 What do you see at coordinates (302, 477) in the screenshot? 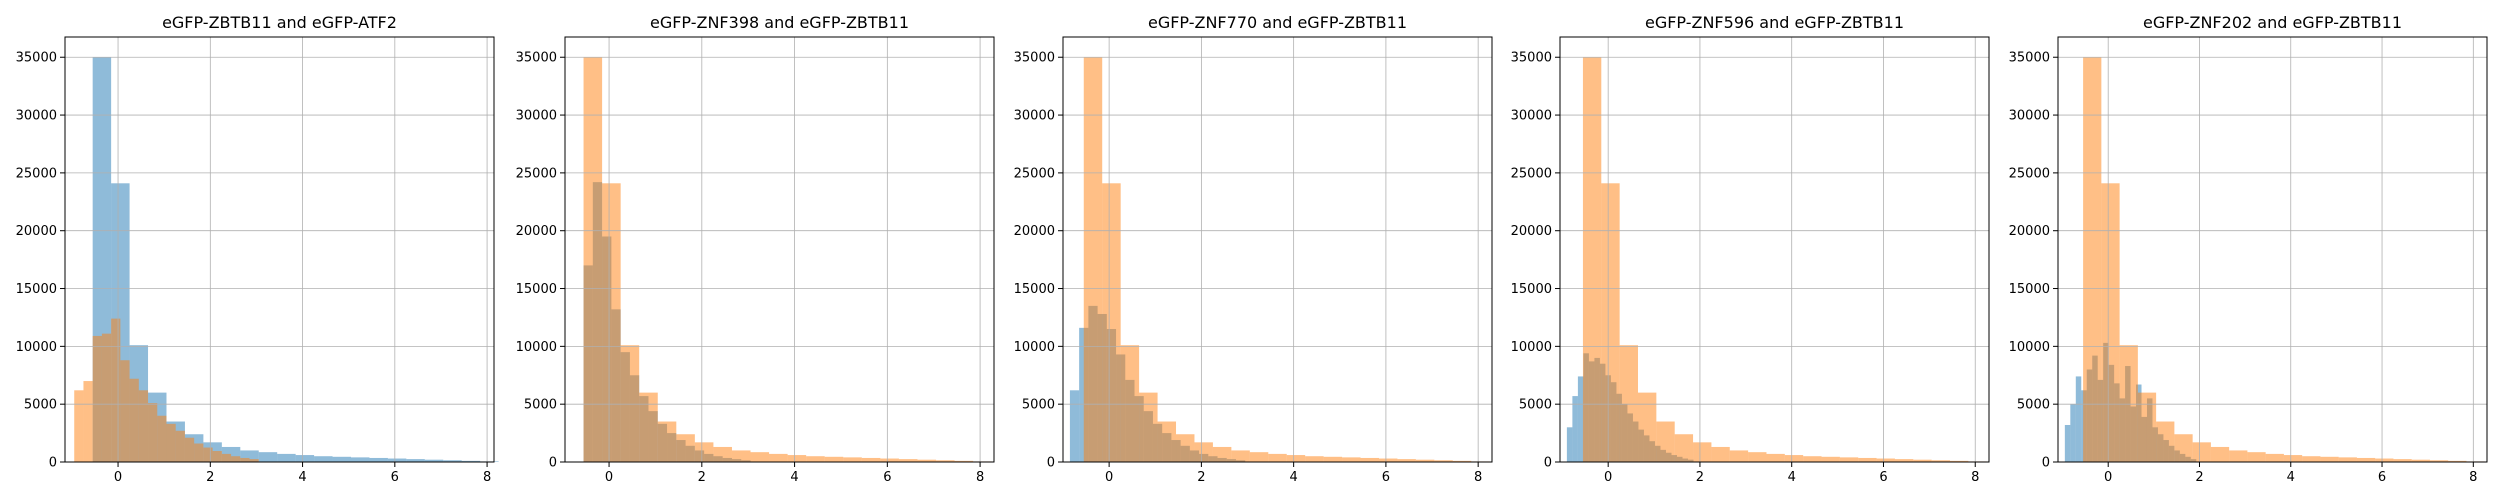
I see `x-tick-label: 4` at bounding box center [302, 477].